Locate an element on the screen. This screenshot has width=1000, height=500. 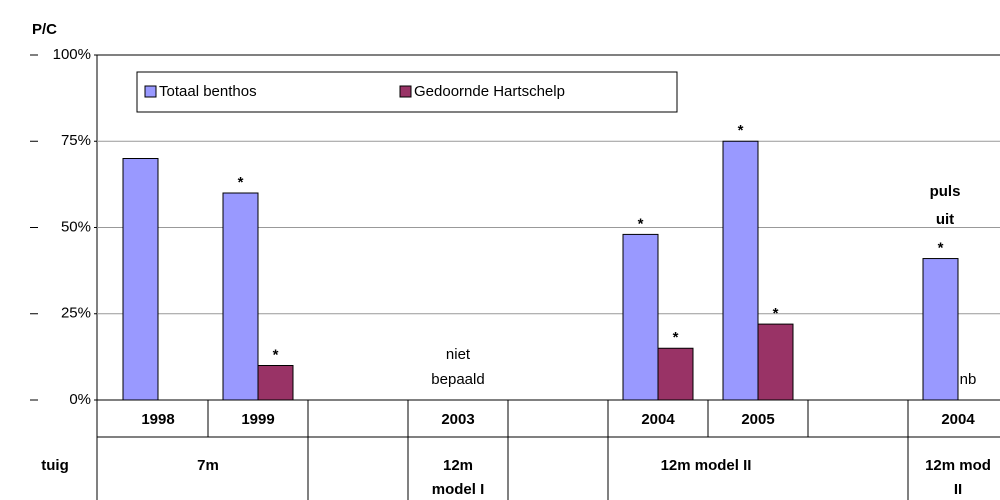
x-tick-label: 2005 is located at coordinates (757, 419).